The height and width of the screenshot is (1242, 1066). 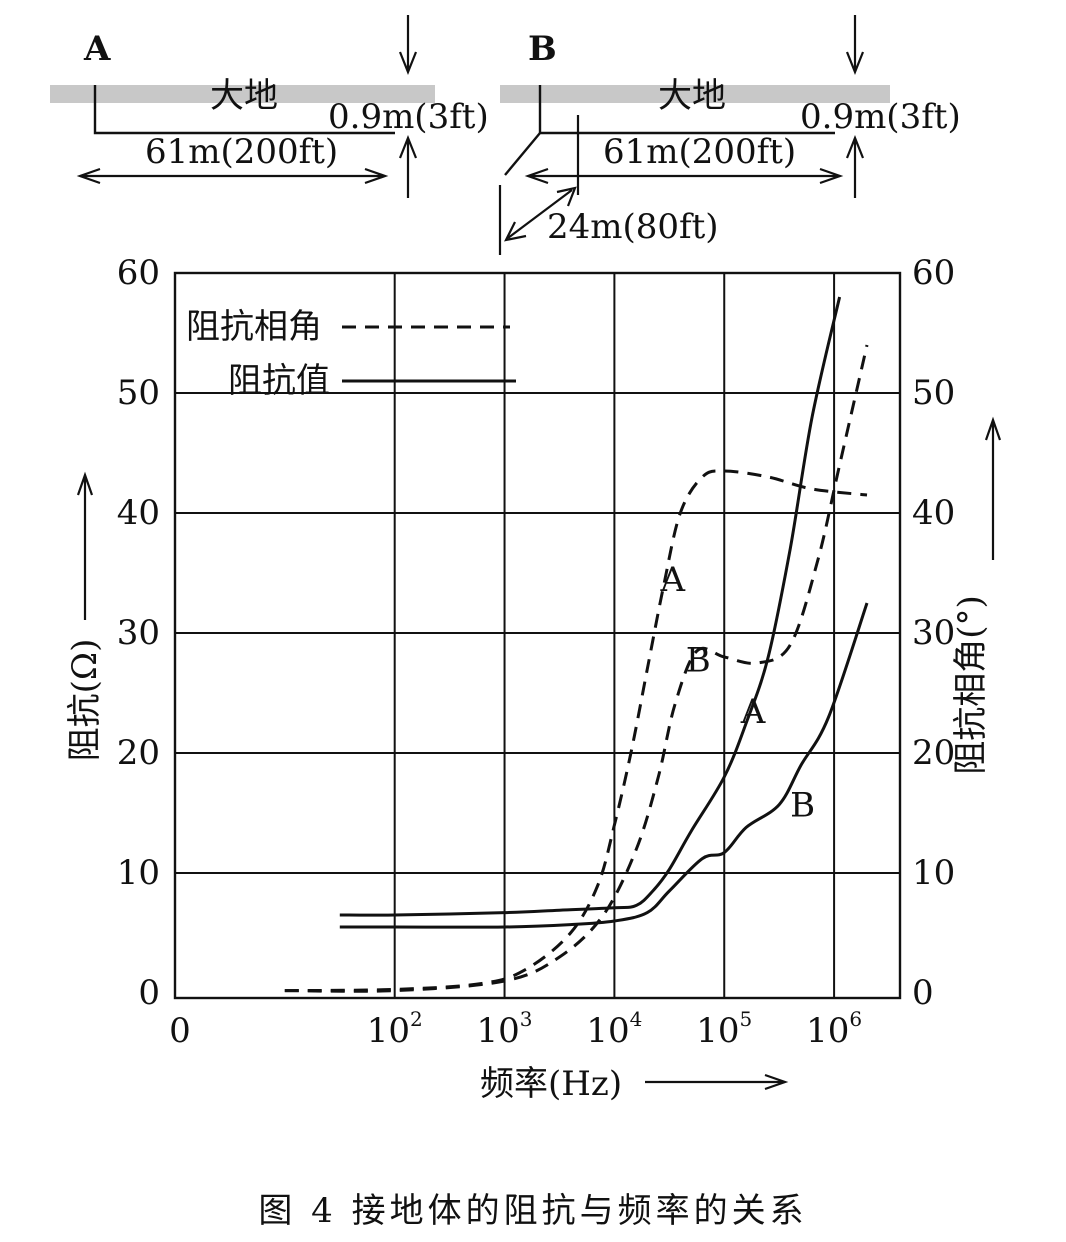 What do you see at coordinates (855, 1019) in the screenshot?
I see `x-tick-exponent: 6` at bounding box center [855, 1019].